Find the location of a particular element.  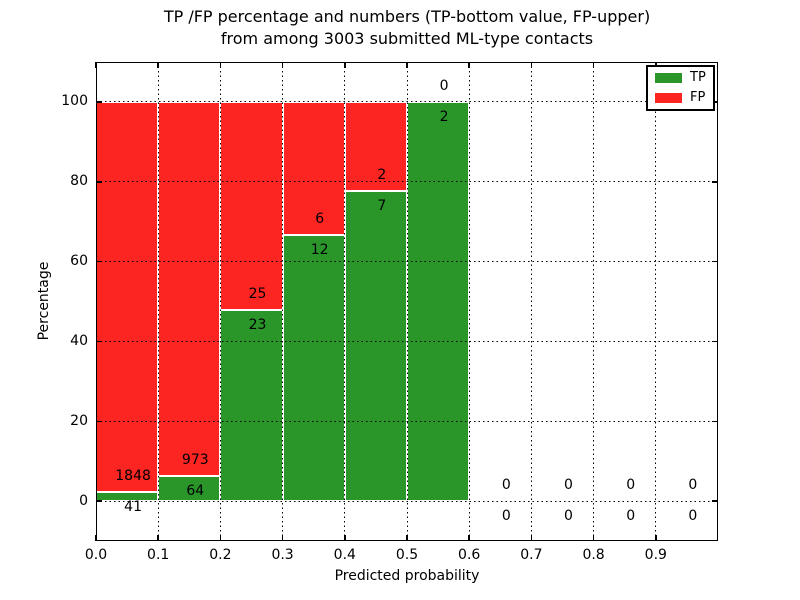

y-axis-label: Percentage is located at coordinates (44, 301).